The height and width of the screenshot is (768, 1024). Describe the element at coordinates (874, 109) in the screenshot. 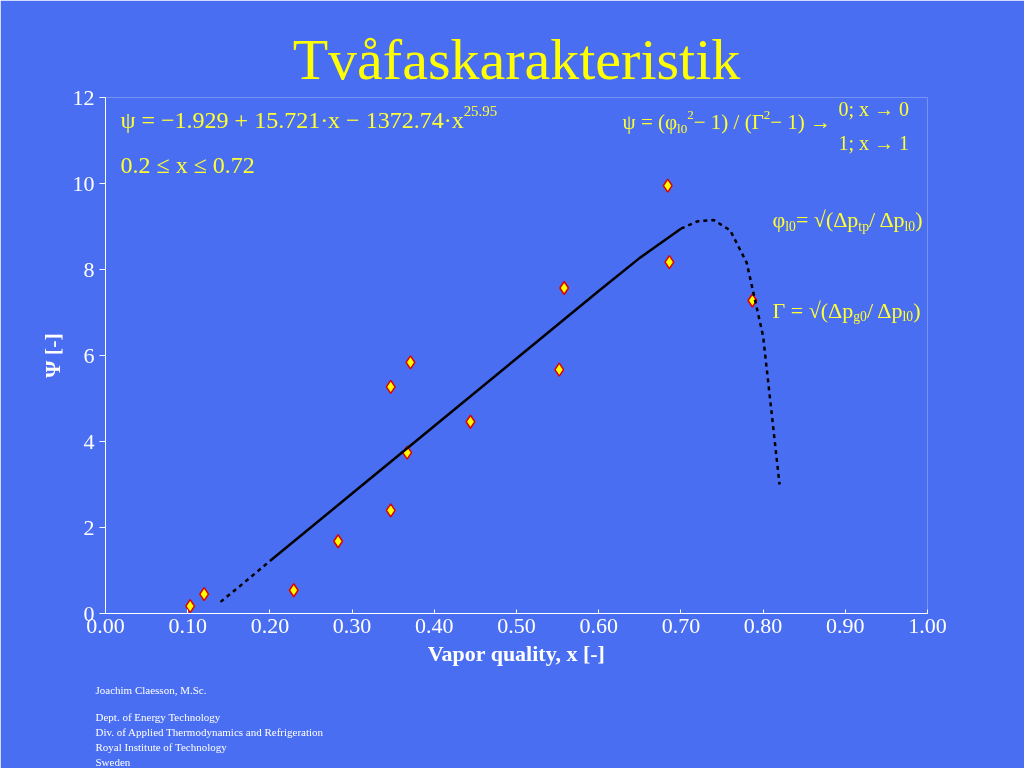

I see `annotation: 0; x → 0` at that location.